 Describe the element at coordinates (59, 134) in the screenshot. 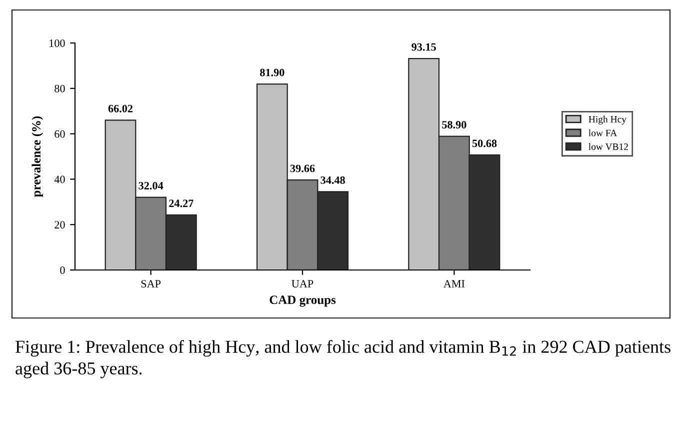

I see `y-tick-label: 60` at that location.